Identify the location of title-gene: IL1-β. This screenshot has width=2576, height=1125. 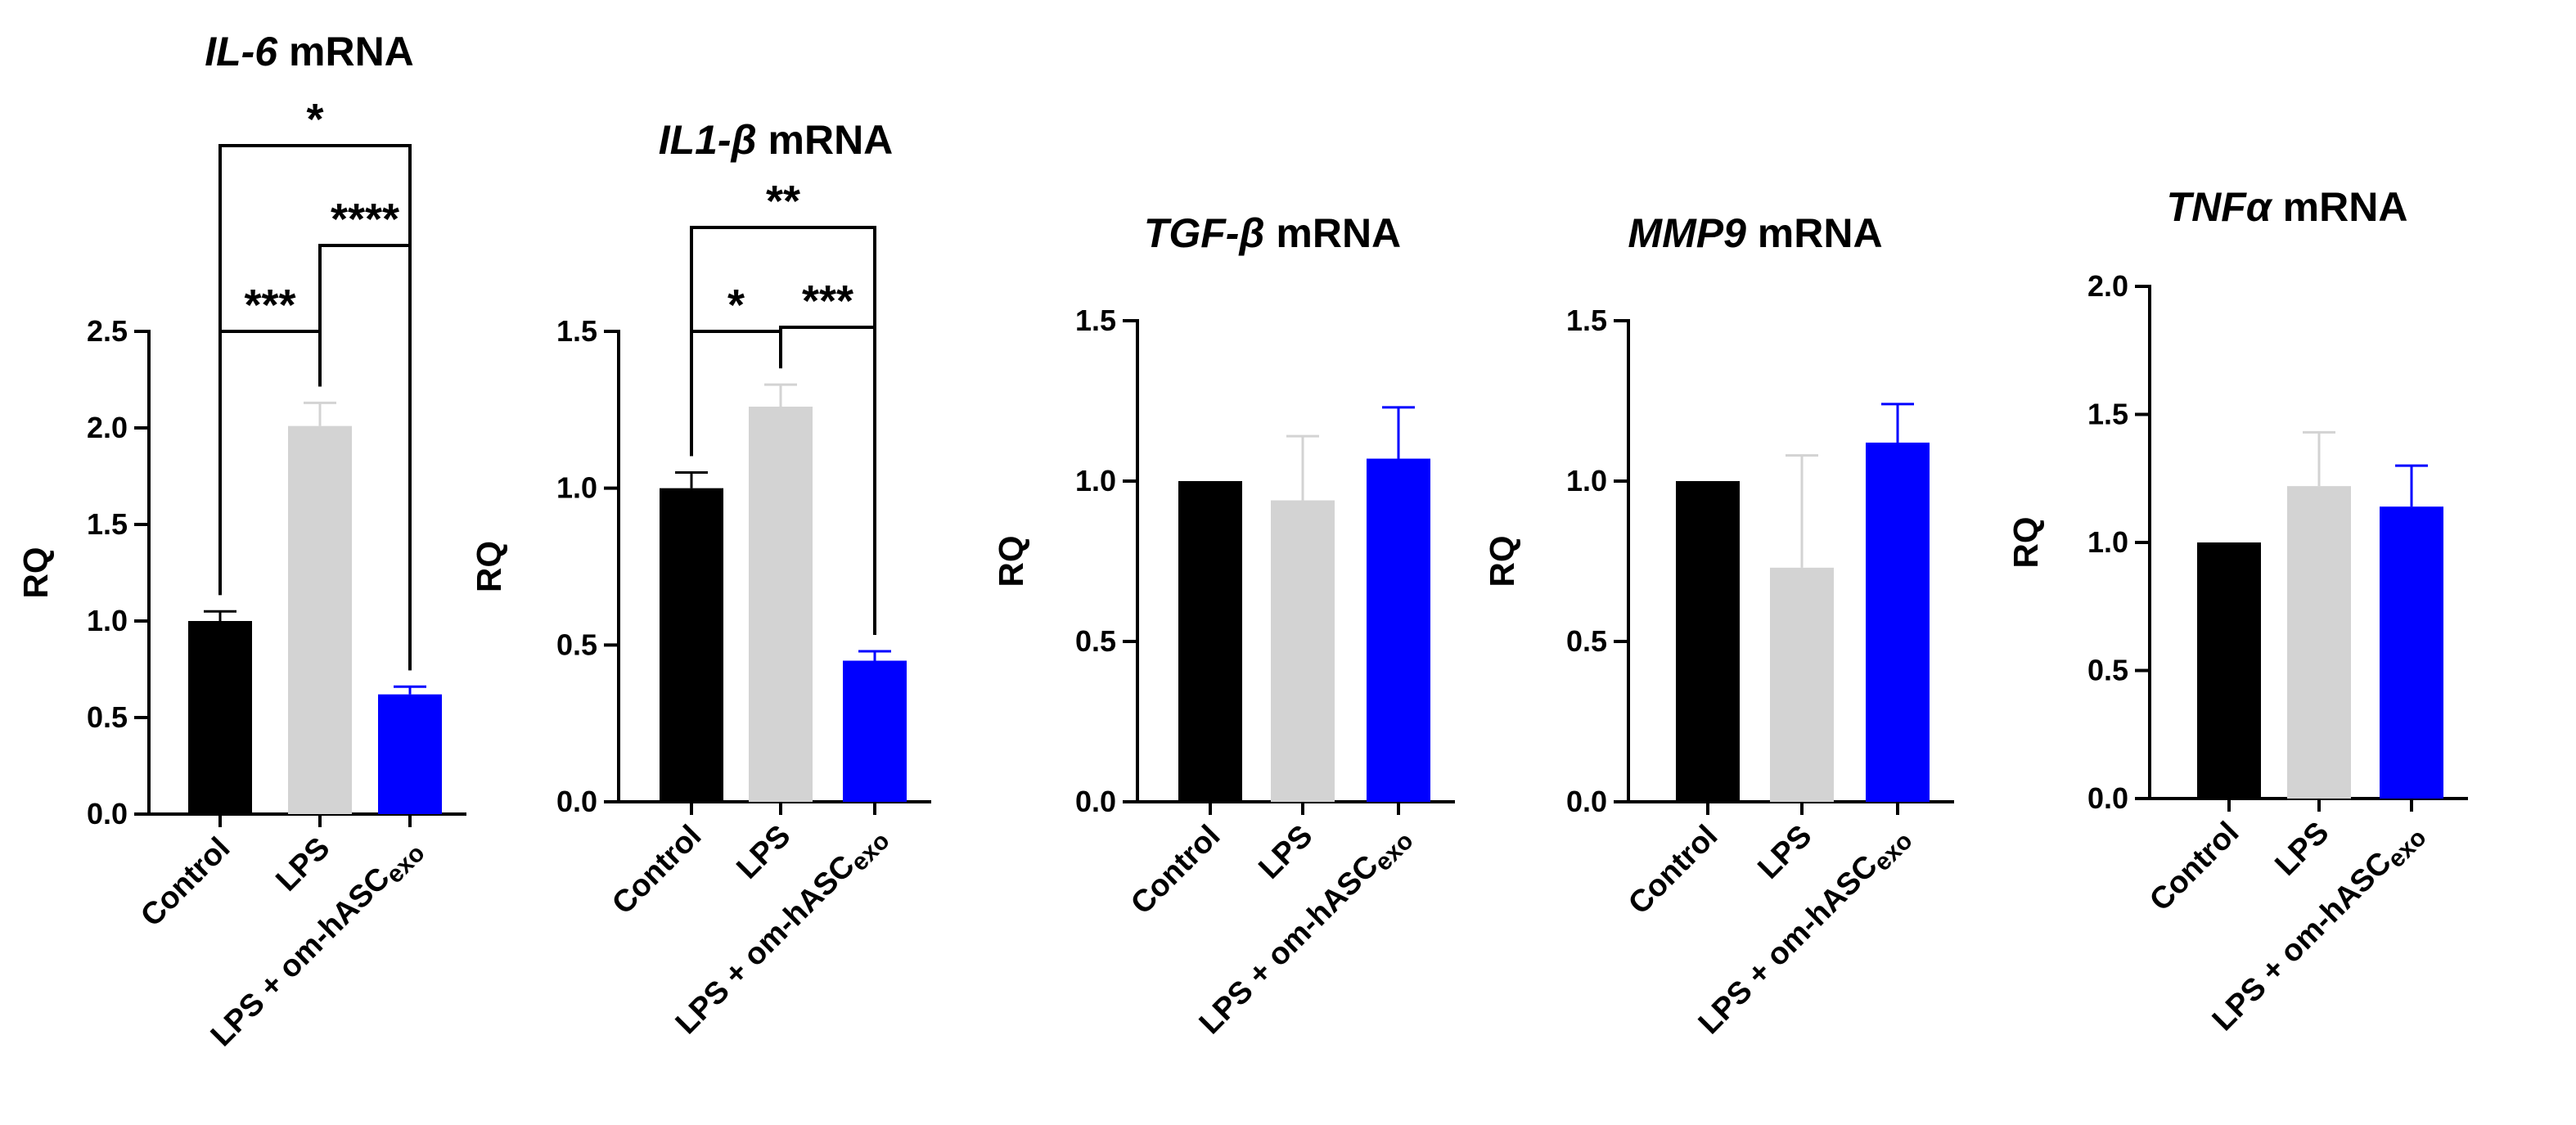
(708, 140).